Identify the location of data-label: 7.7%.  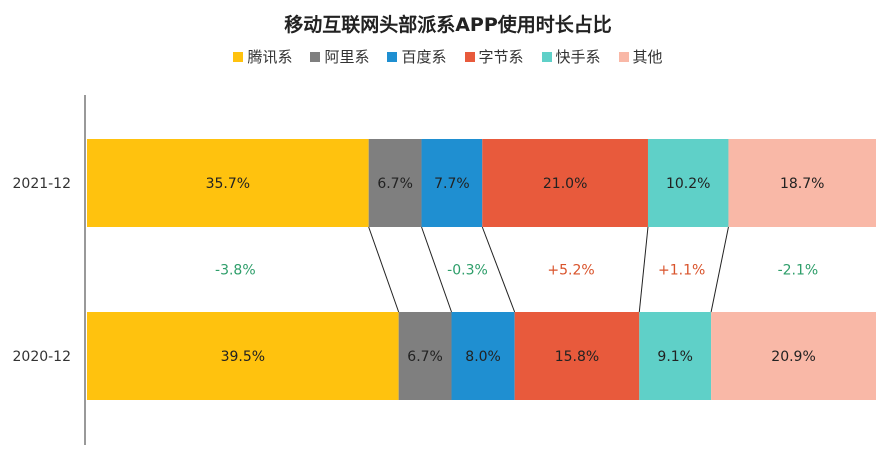
(452, 184).